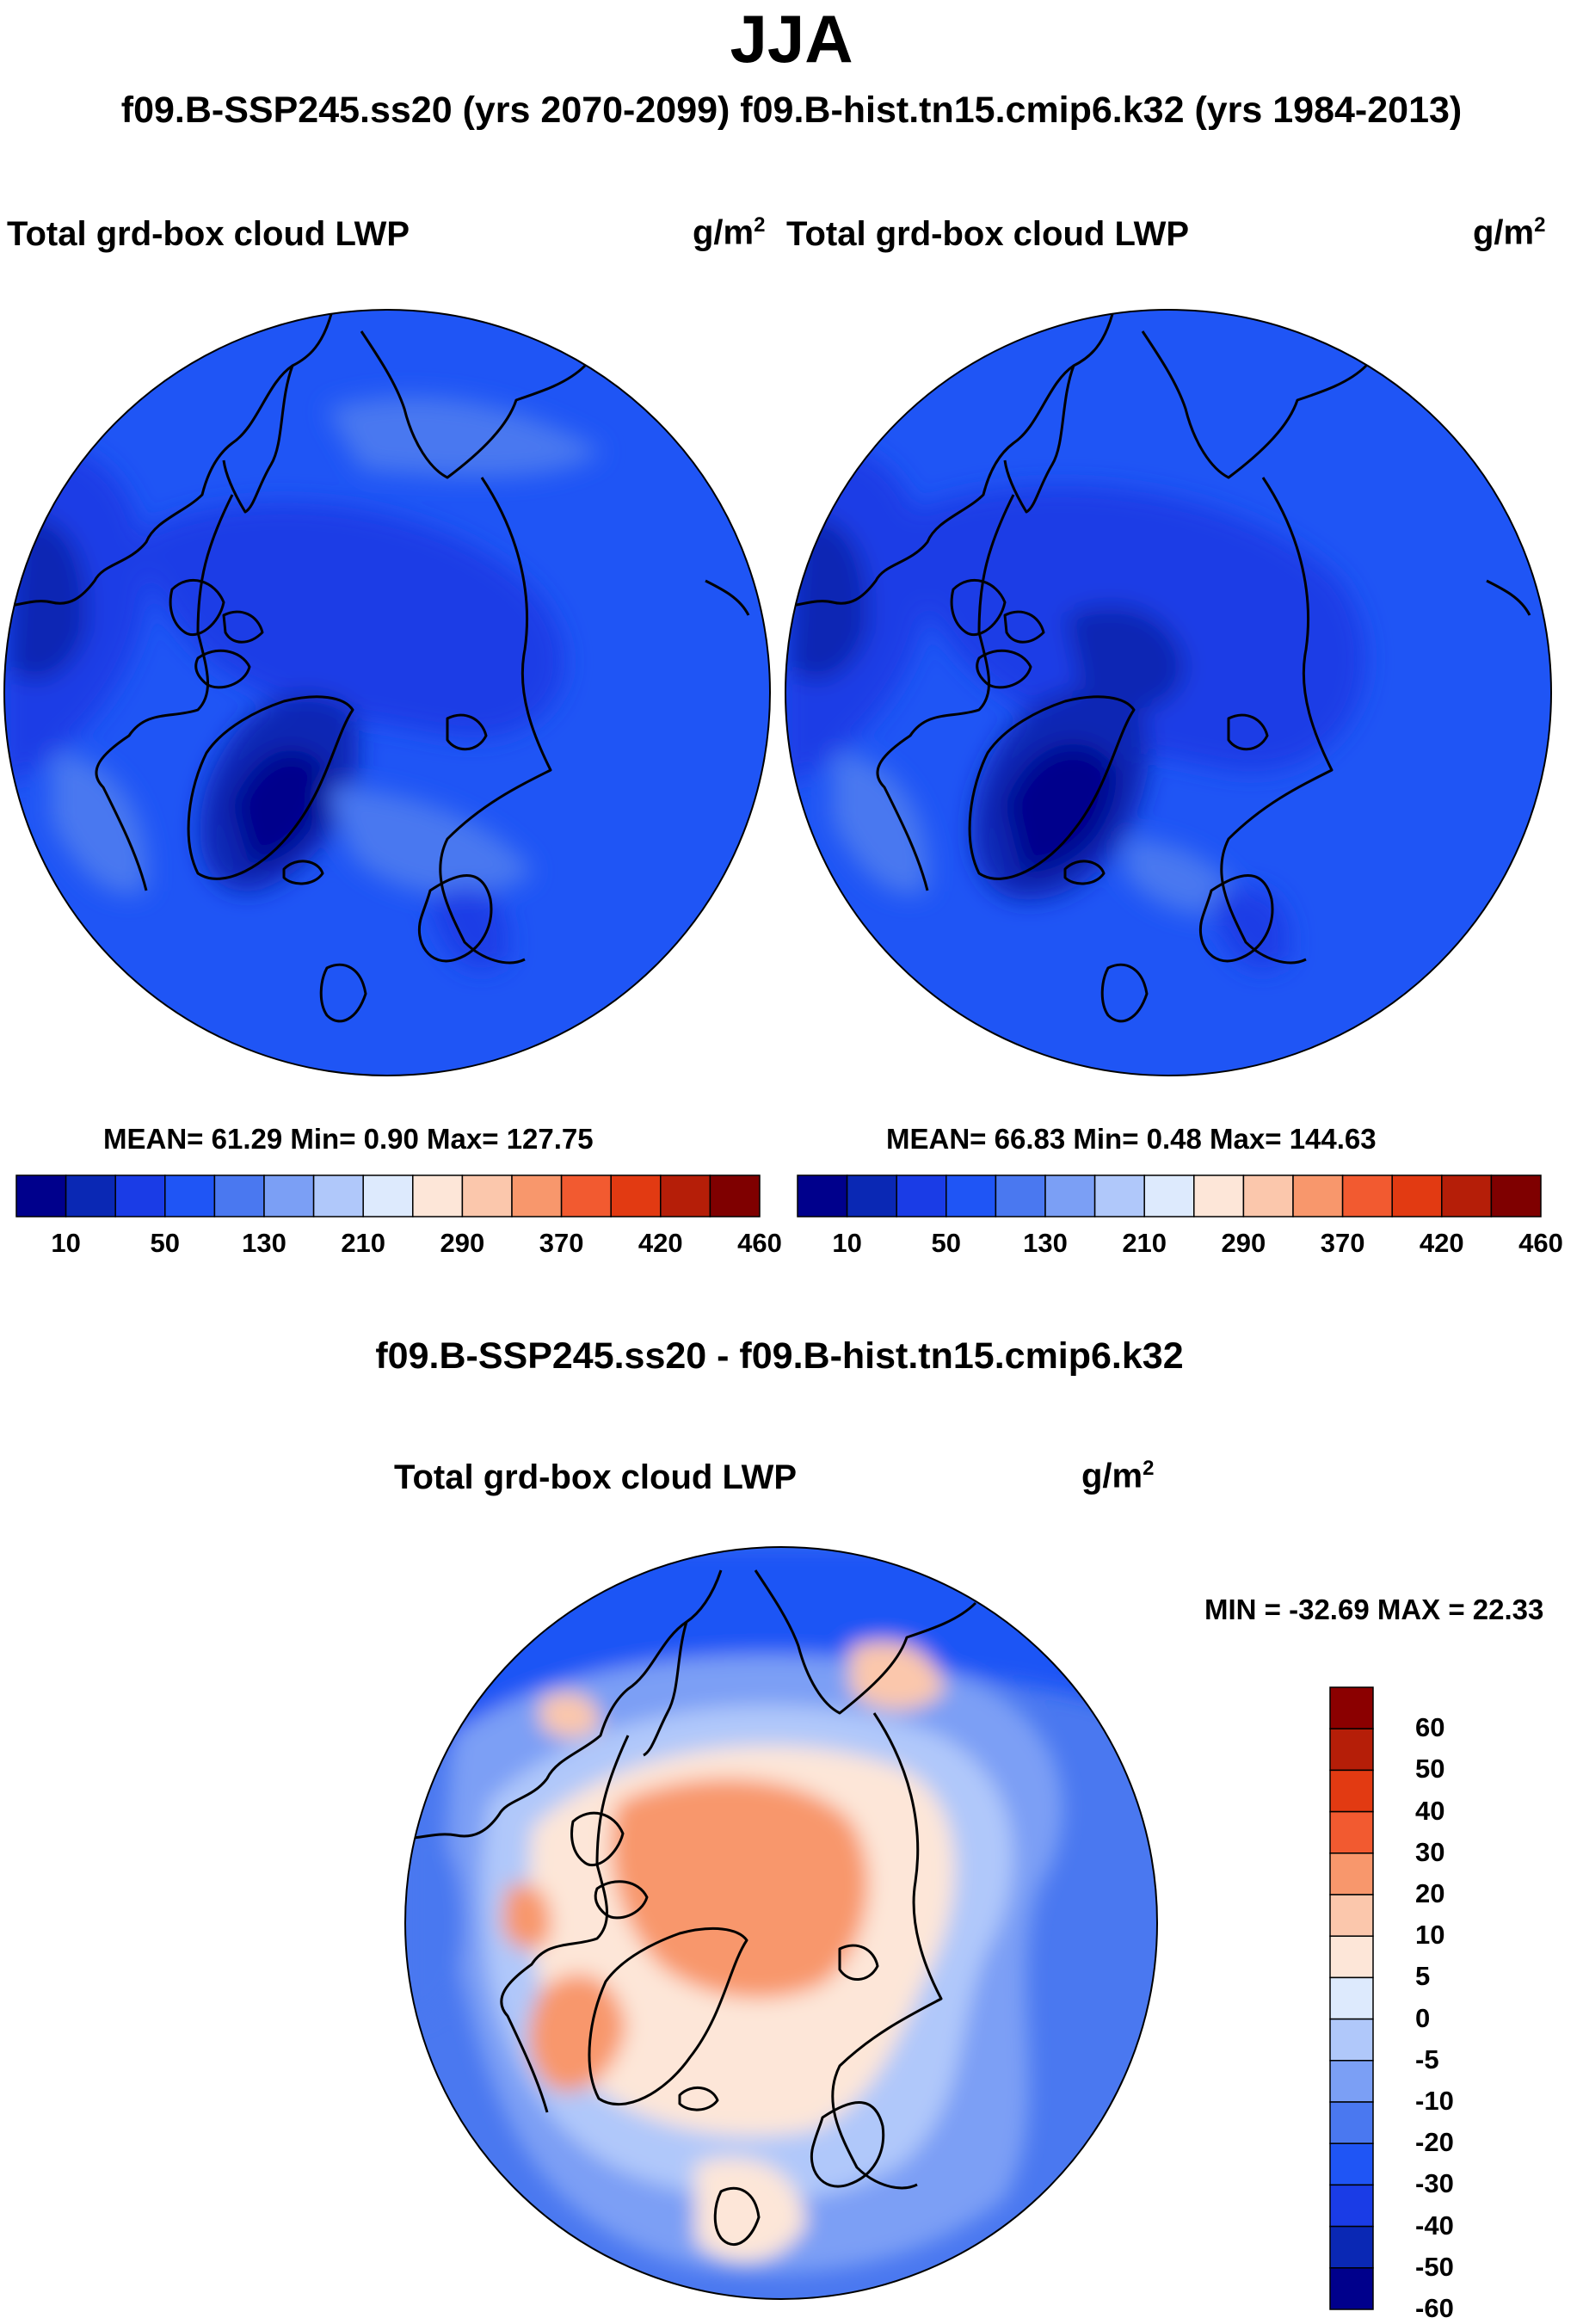 The height and width of the screenshot is (2324, 1583). I want to click on right-colorbar-tick-label: 50, so click(946, 1243).